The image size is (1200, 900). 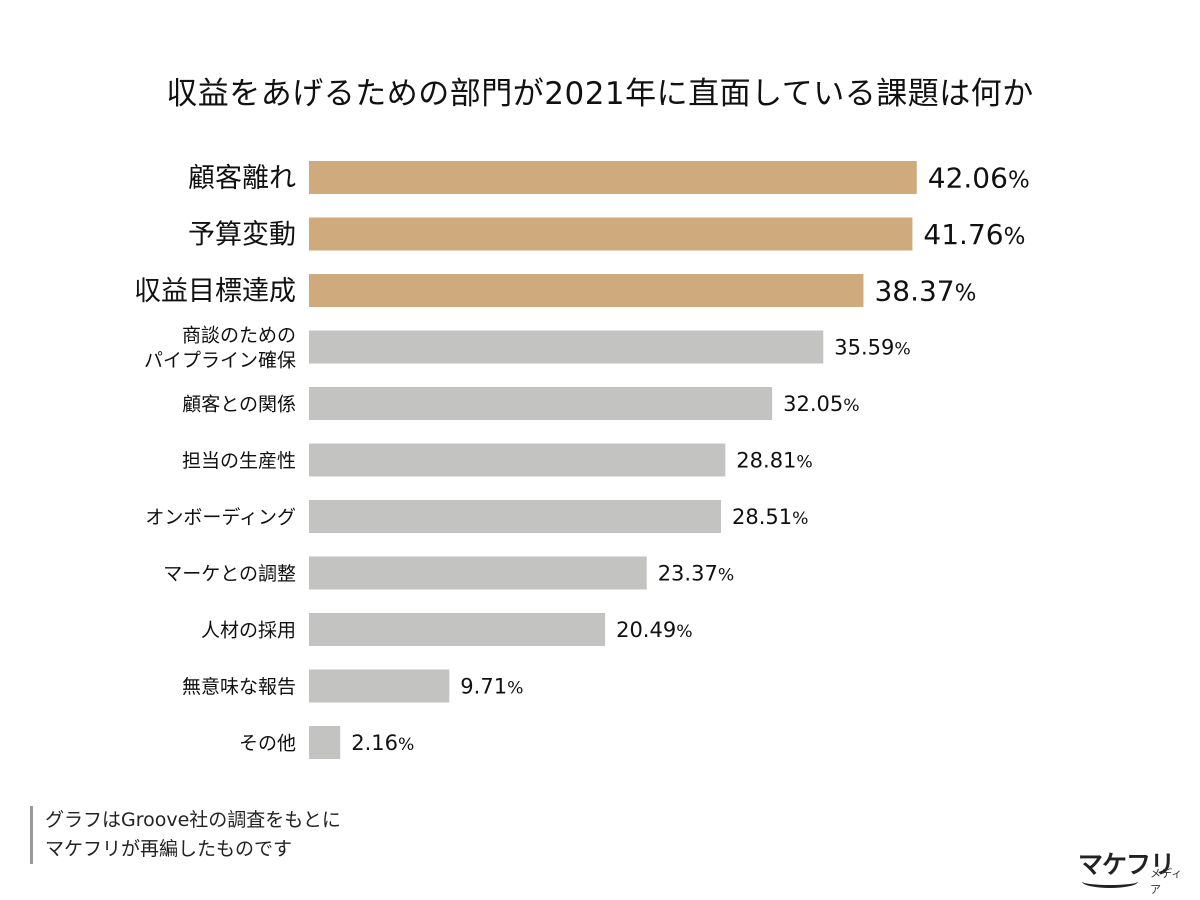 What do you see at coordinates (770, 517) in the screenshot?
I see `value-label-7: 28.51%` at bounding box center [770, 517].